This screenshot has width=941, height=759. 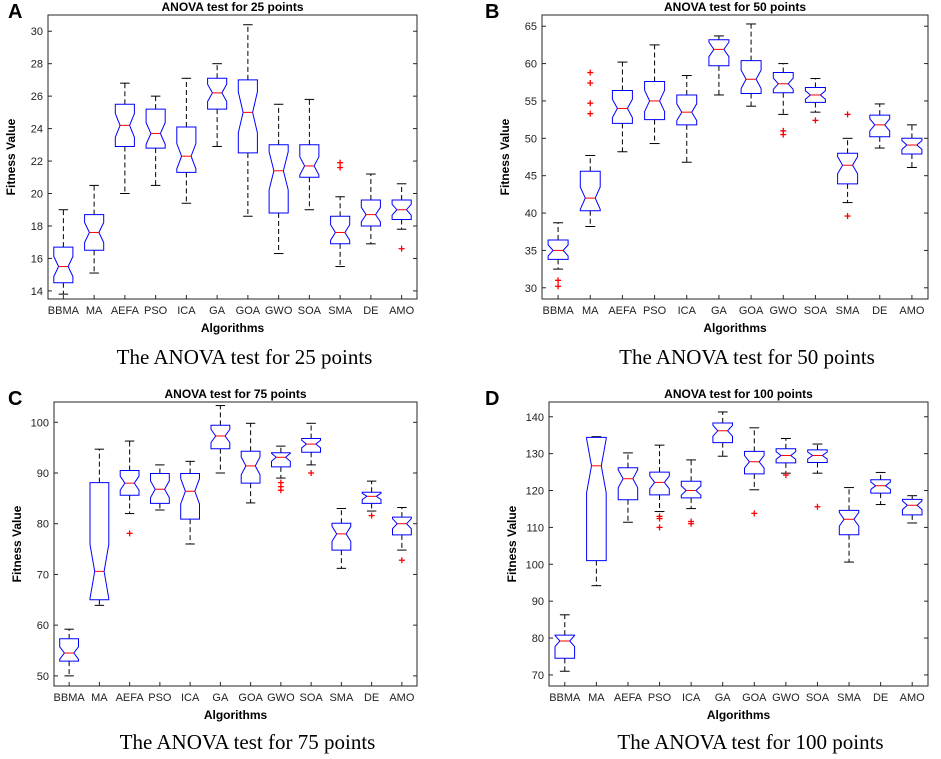 I want to click on y-tick-label: 120, so click(x=535, y=492).